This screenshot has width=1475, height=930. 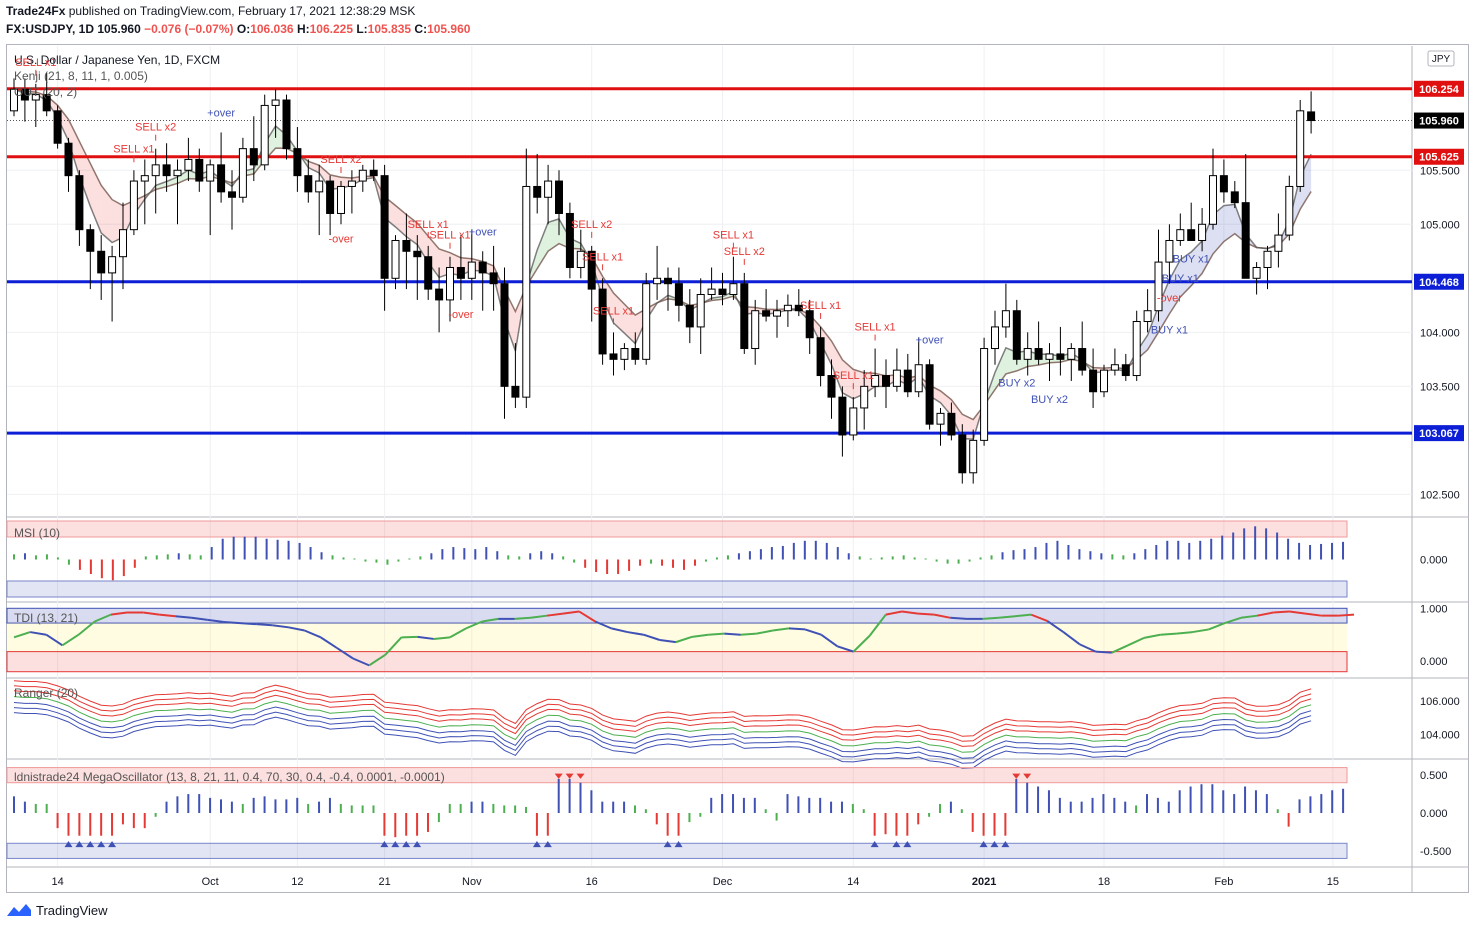 I want to click on sell-signal-label: SELL x2, so click(x=155, y=128).